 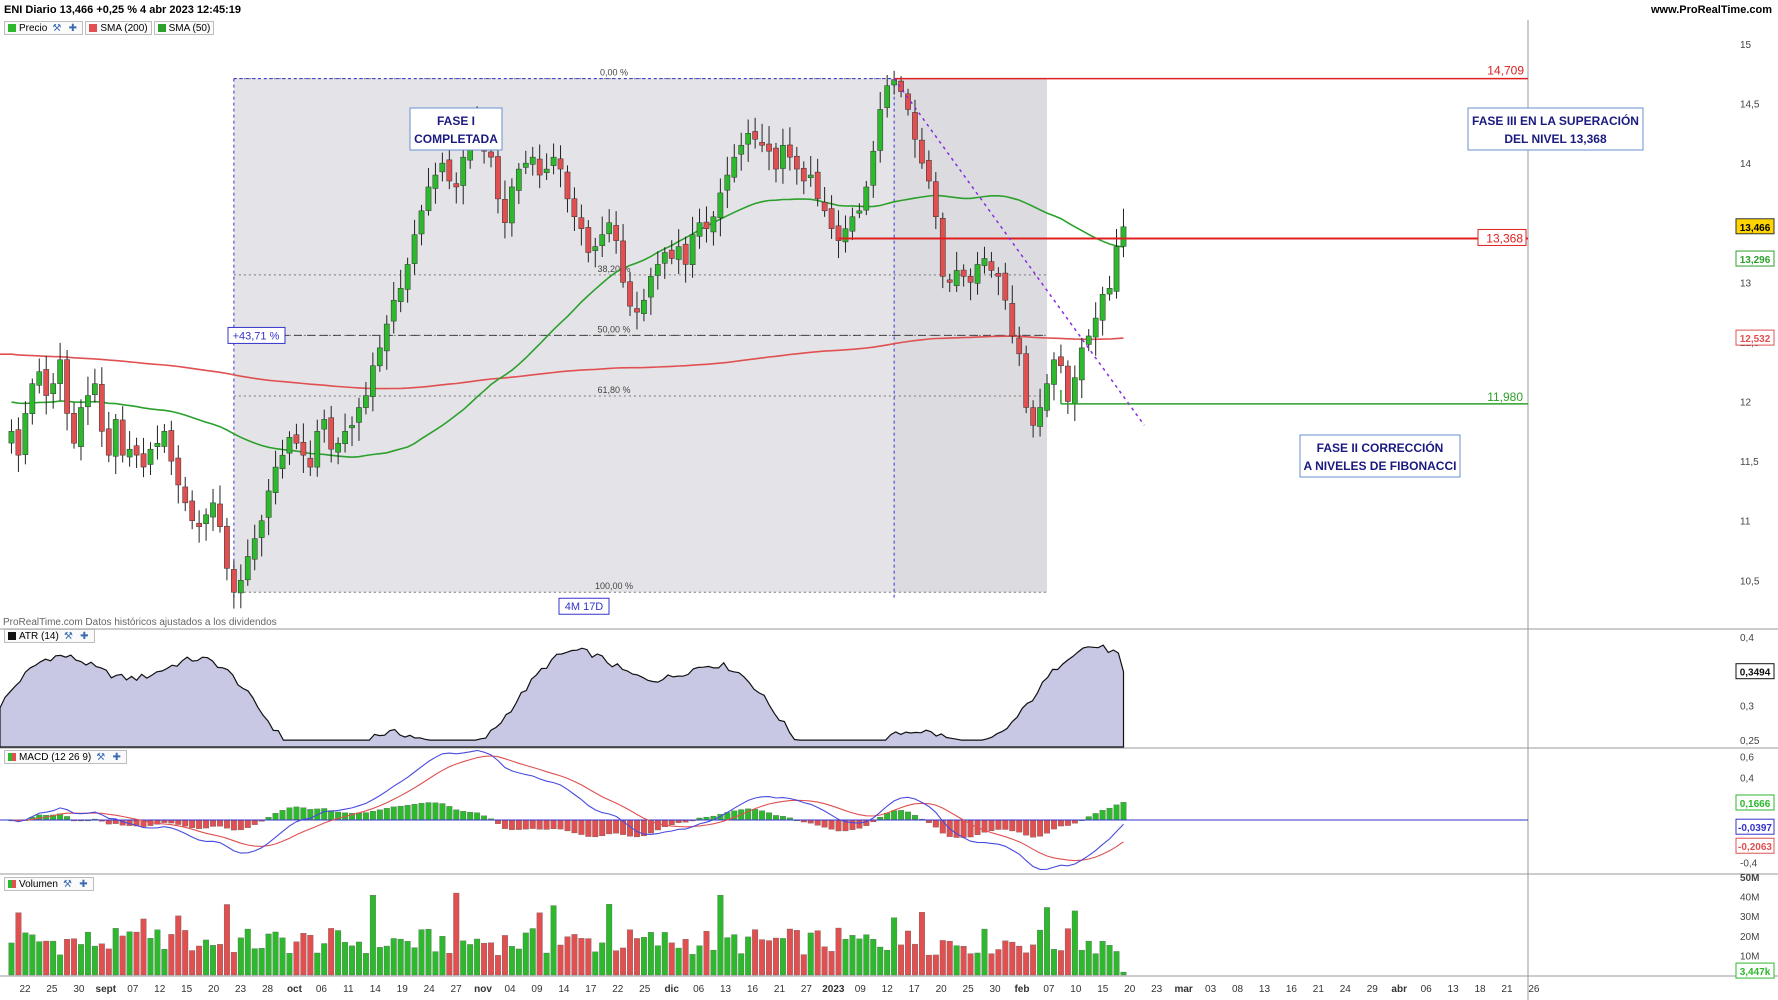 I want to click on legend-sma200-label: SMA (200), so click(x=124, y=28).